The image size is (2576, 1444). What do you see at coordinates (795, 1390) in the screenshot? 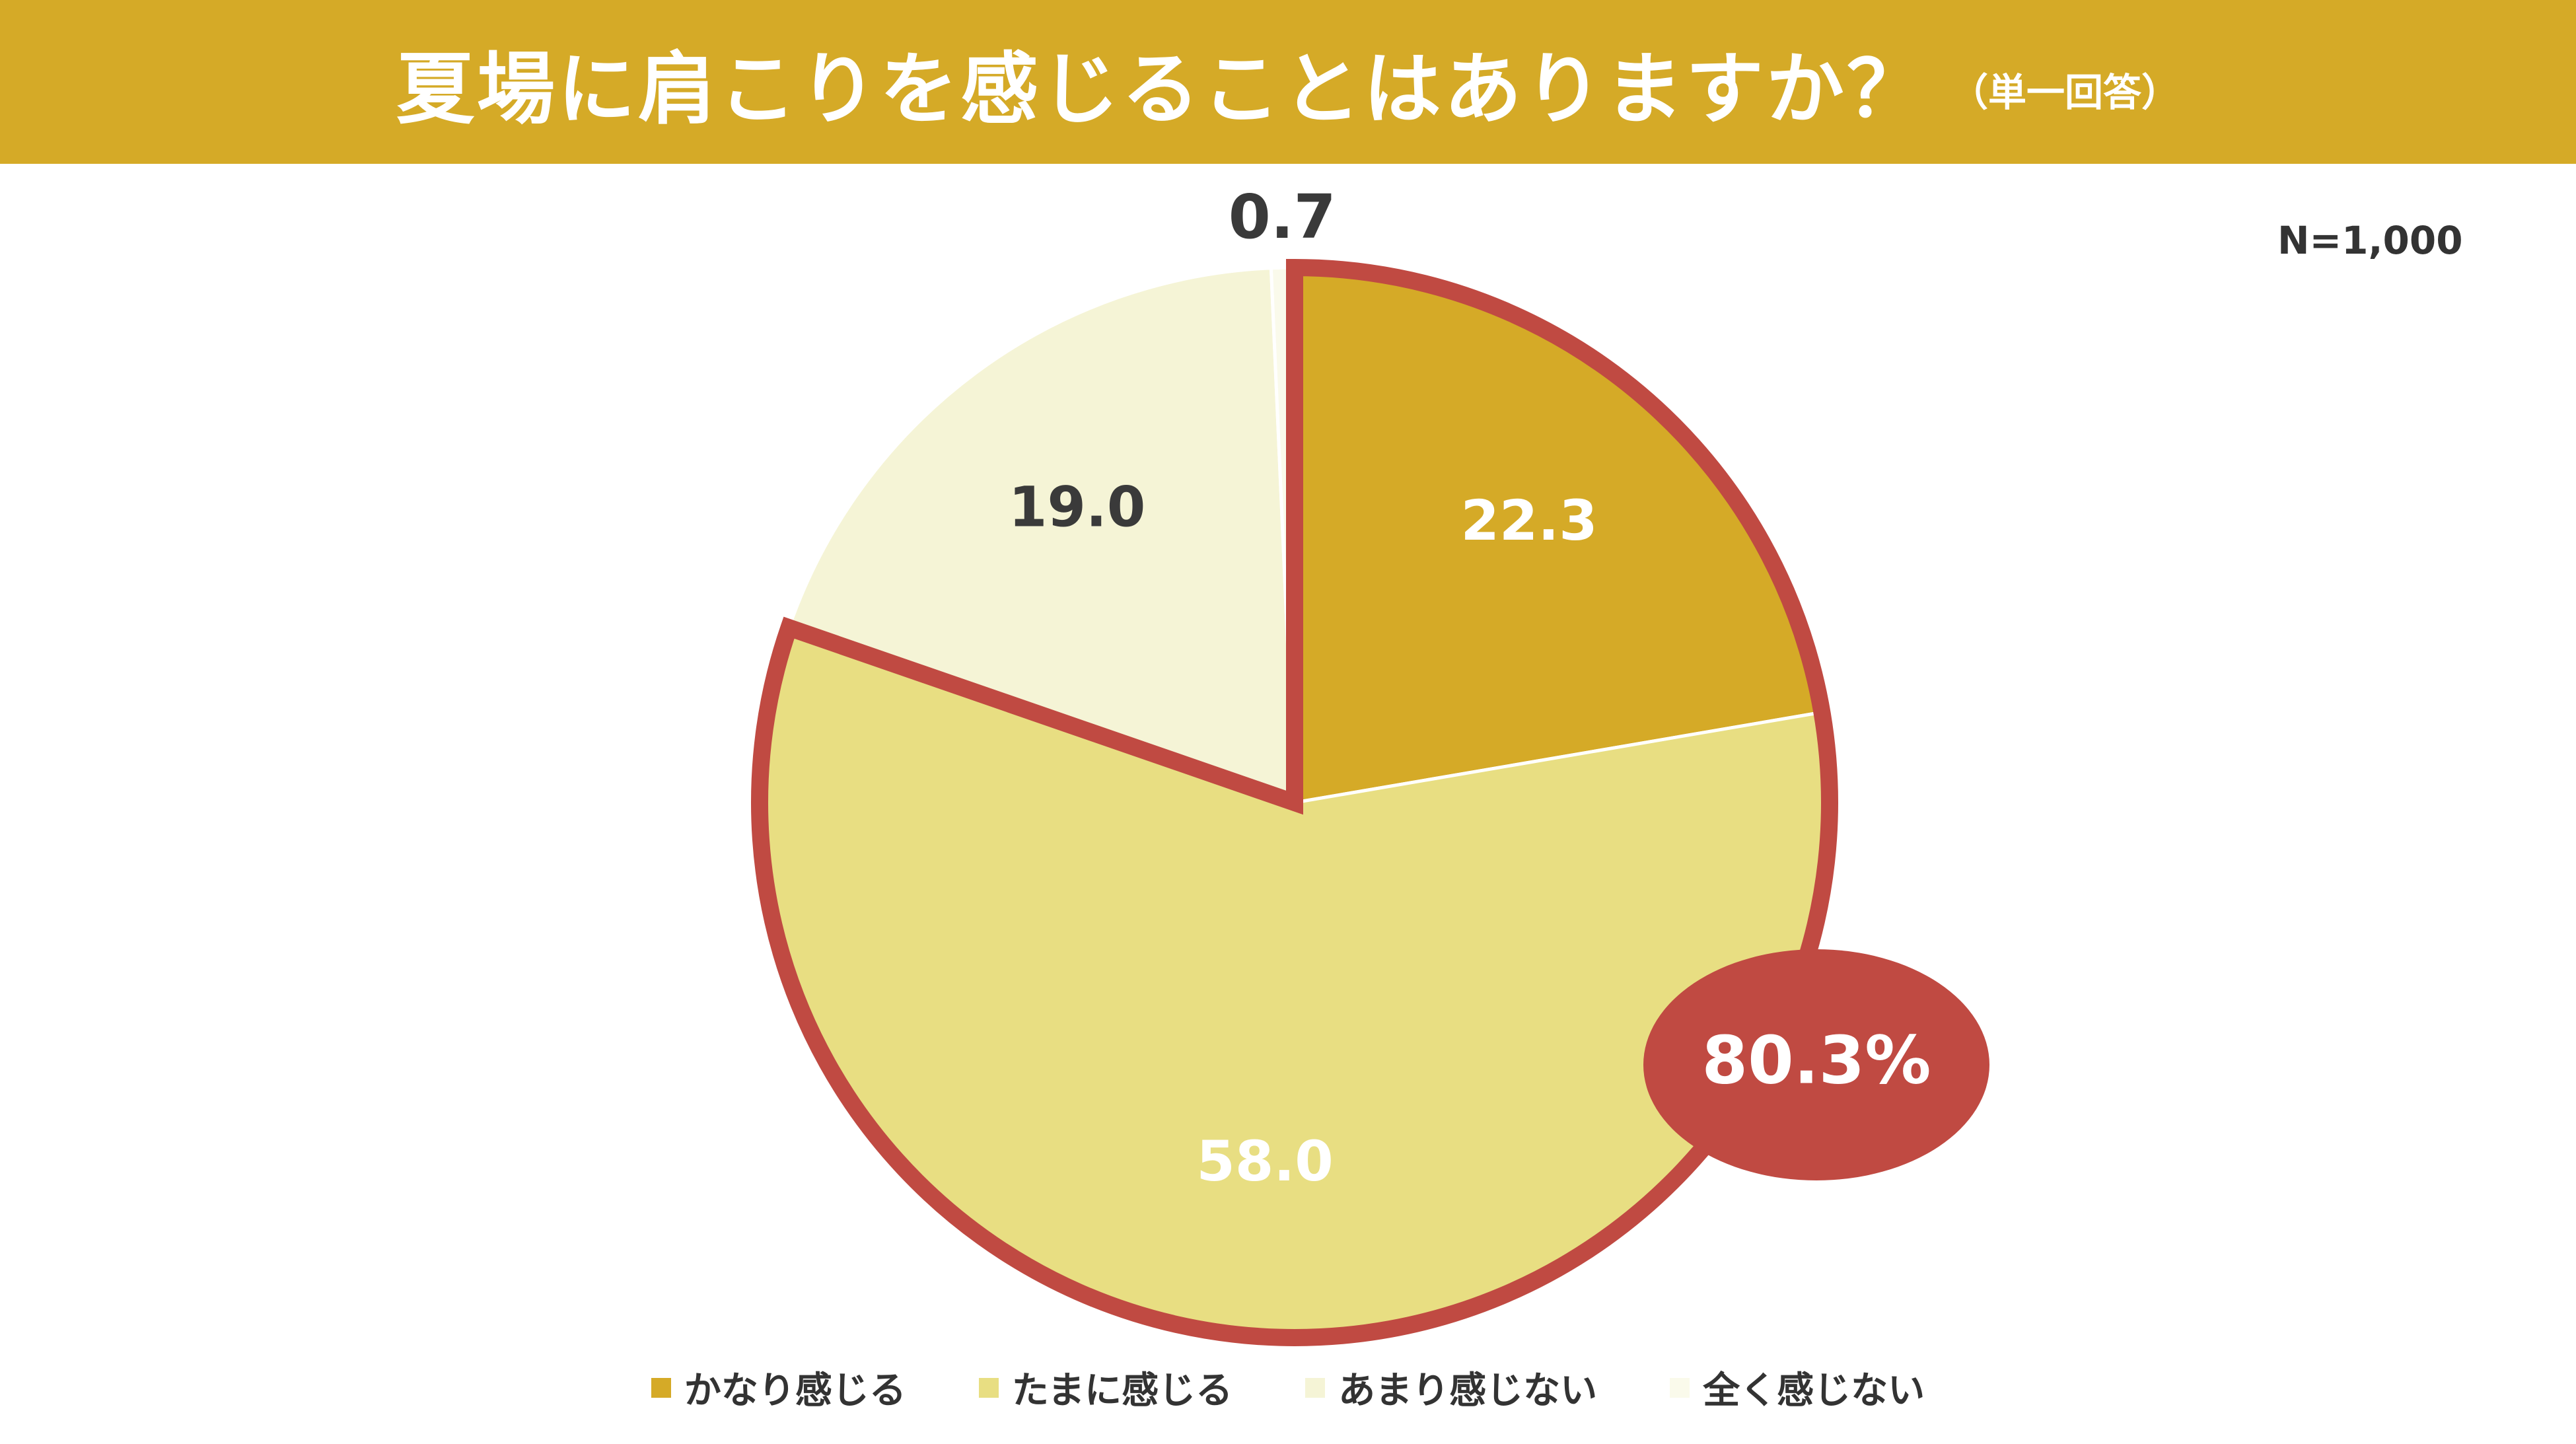
I see `legend-label: かなり感じる` at bounding box center [795, 1390].